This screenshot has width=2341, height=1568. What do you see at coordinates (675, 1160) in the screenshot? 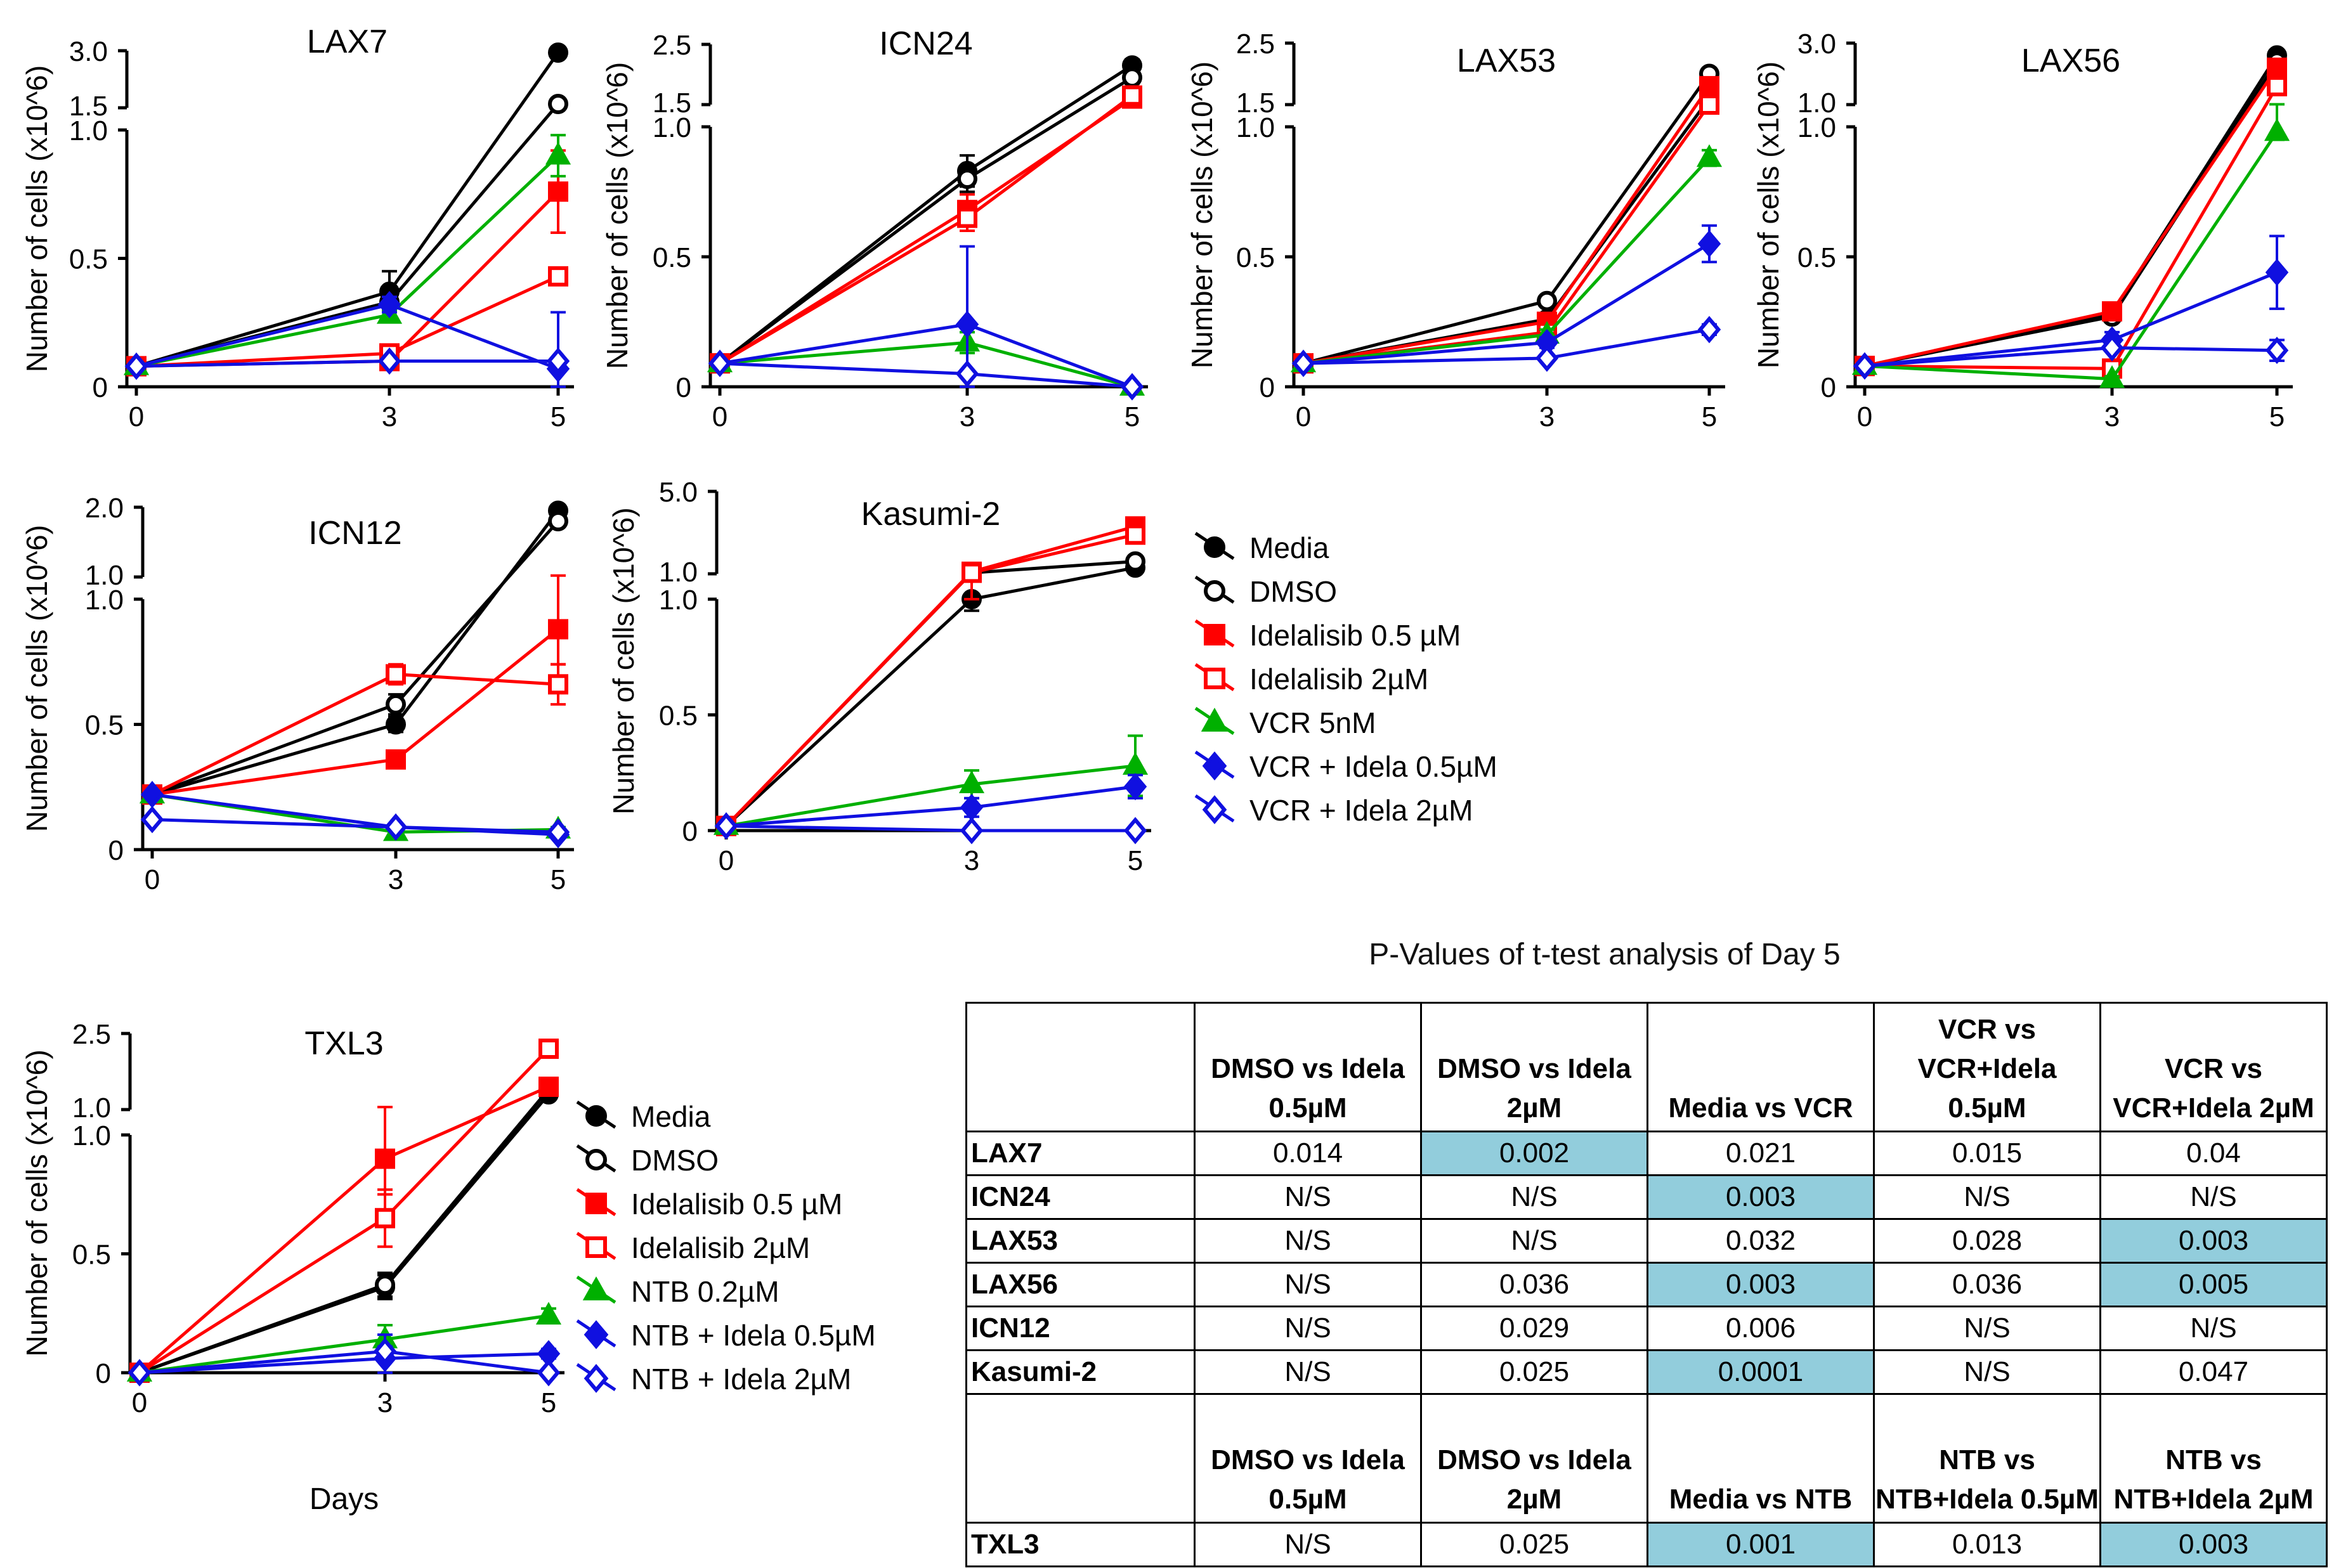
I see `legend-label: DMSO` at bounding box center [675, 1160].